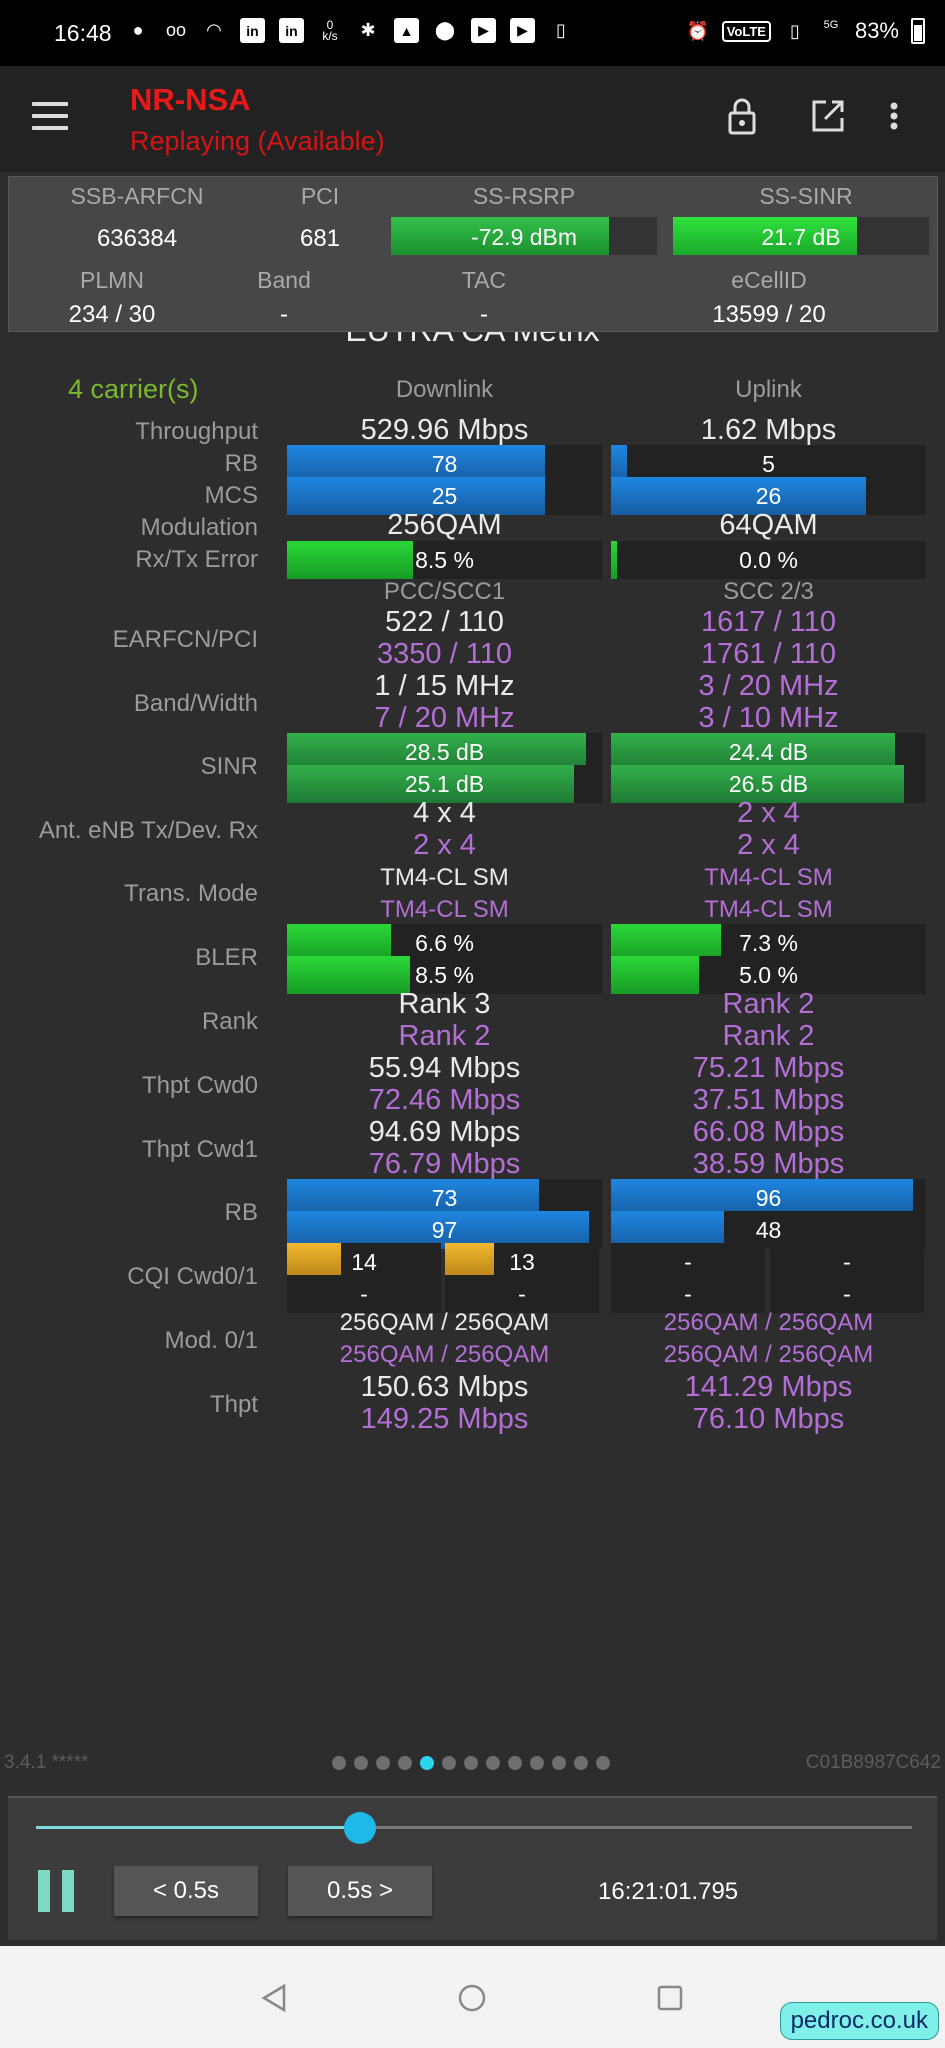  What do you see at coordinates (472, 2000) in the screenshot?
I see `home-icon` at bounding box center [472, 2000].